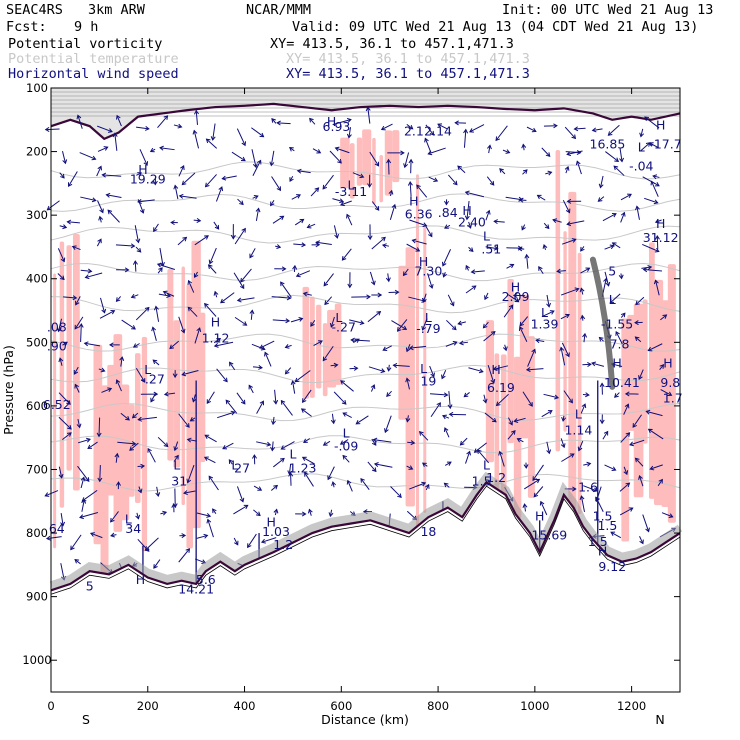  What do you see at coordinates (365, 719) in the screenshot?
I see `x-axis-title: Distance (km)` at bounding box center [365, 719].